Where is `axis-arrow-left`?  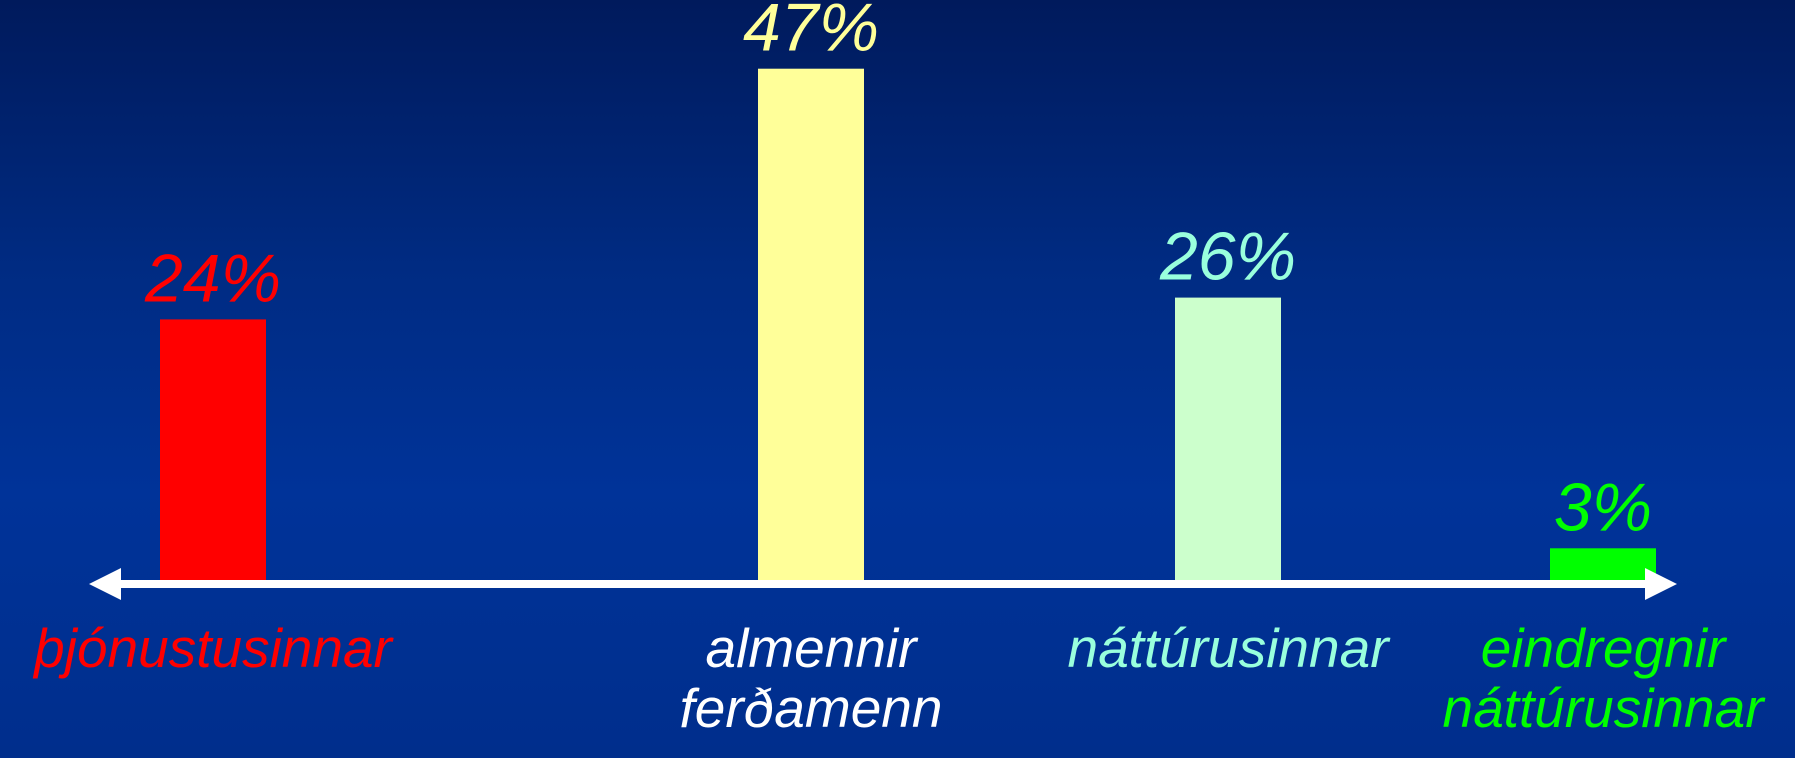 axis-arrow-left is located at coordinates (105, 584).